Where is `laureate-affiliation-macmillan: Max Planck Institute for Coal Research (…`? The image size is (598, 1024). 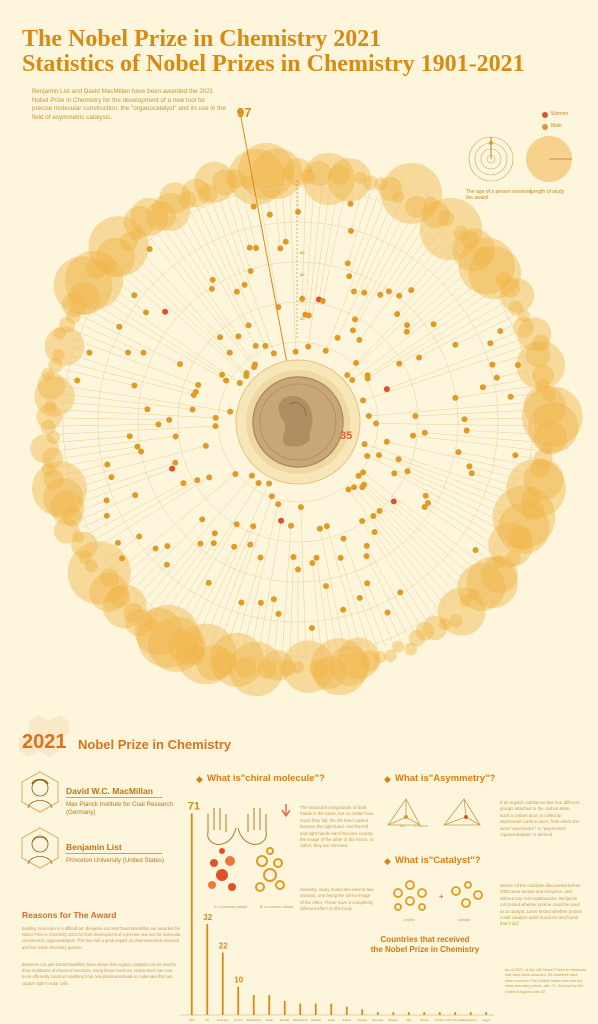
laureate-affiliation-macmillan: Max Planck Institute for Coal Research (… is located at coordinates (119, 808).